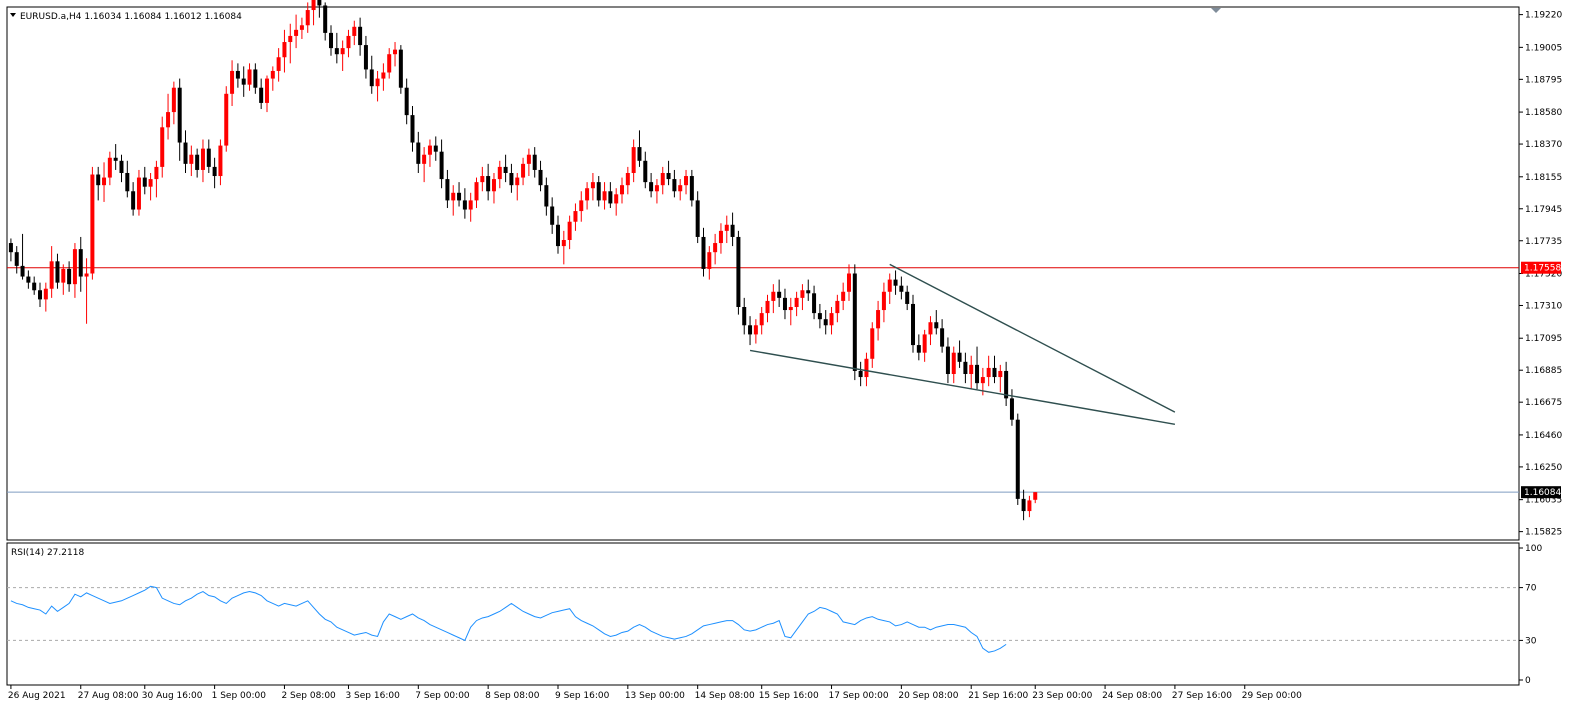  I want to click on price-tick-label: 1.15825, so click(1543, 533).